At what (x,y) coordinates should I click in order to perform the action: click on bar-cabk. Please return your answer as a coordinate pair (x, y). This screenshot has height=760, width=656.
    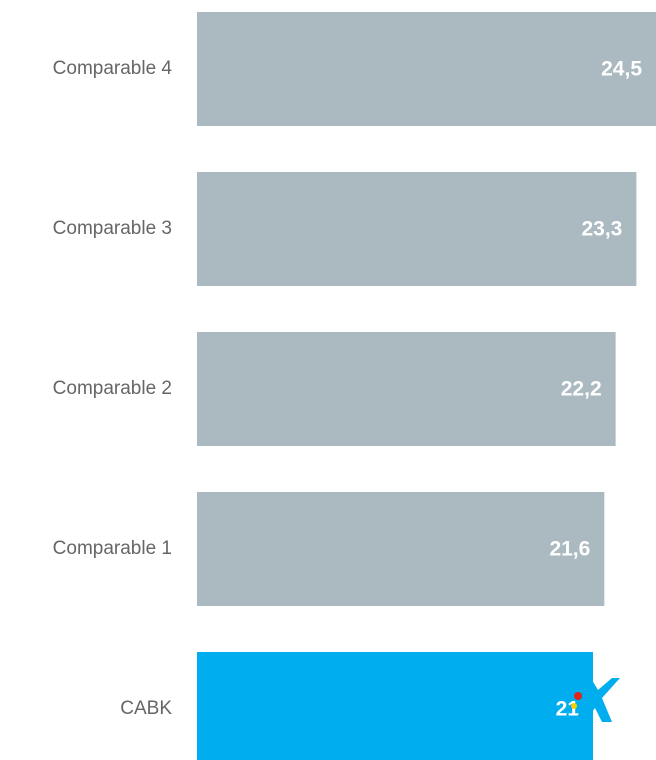
    Looking at the image, I should click on (395, 706).